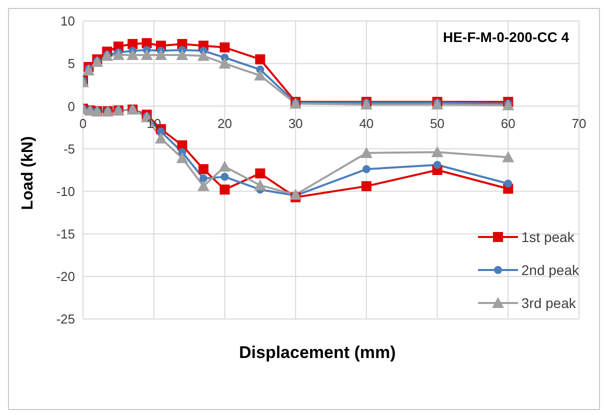 This screenshot has width=604, height=418. What do you see at coordinates (154, 124) in the screenshot?
I see `x-tick-label: 10` at bounding box center [154, 124].